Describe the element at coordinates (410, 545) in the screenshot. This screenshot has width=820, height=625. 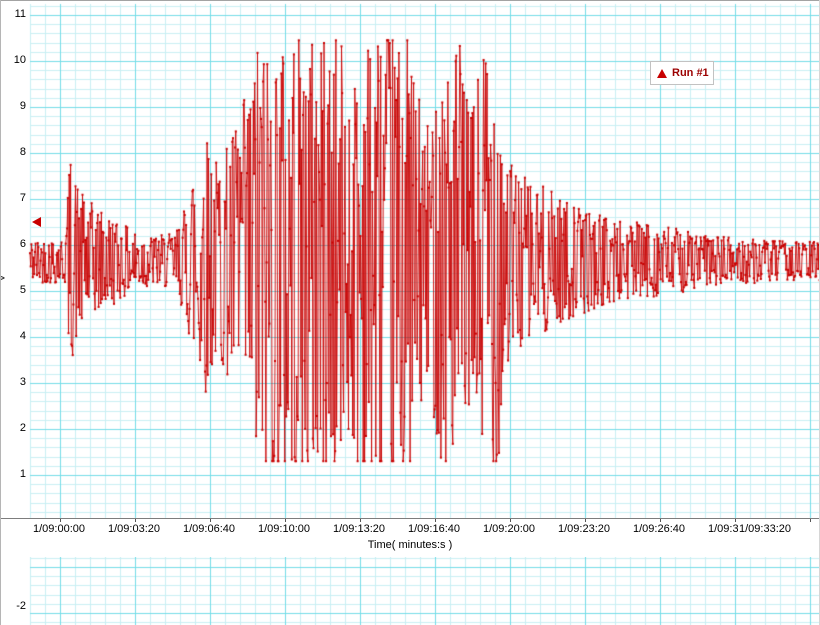
I see `x-axis-title: Time( minutes:s )` at that location.